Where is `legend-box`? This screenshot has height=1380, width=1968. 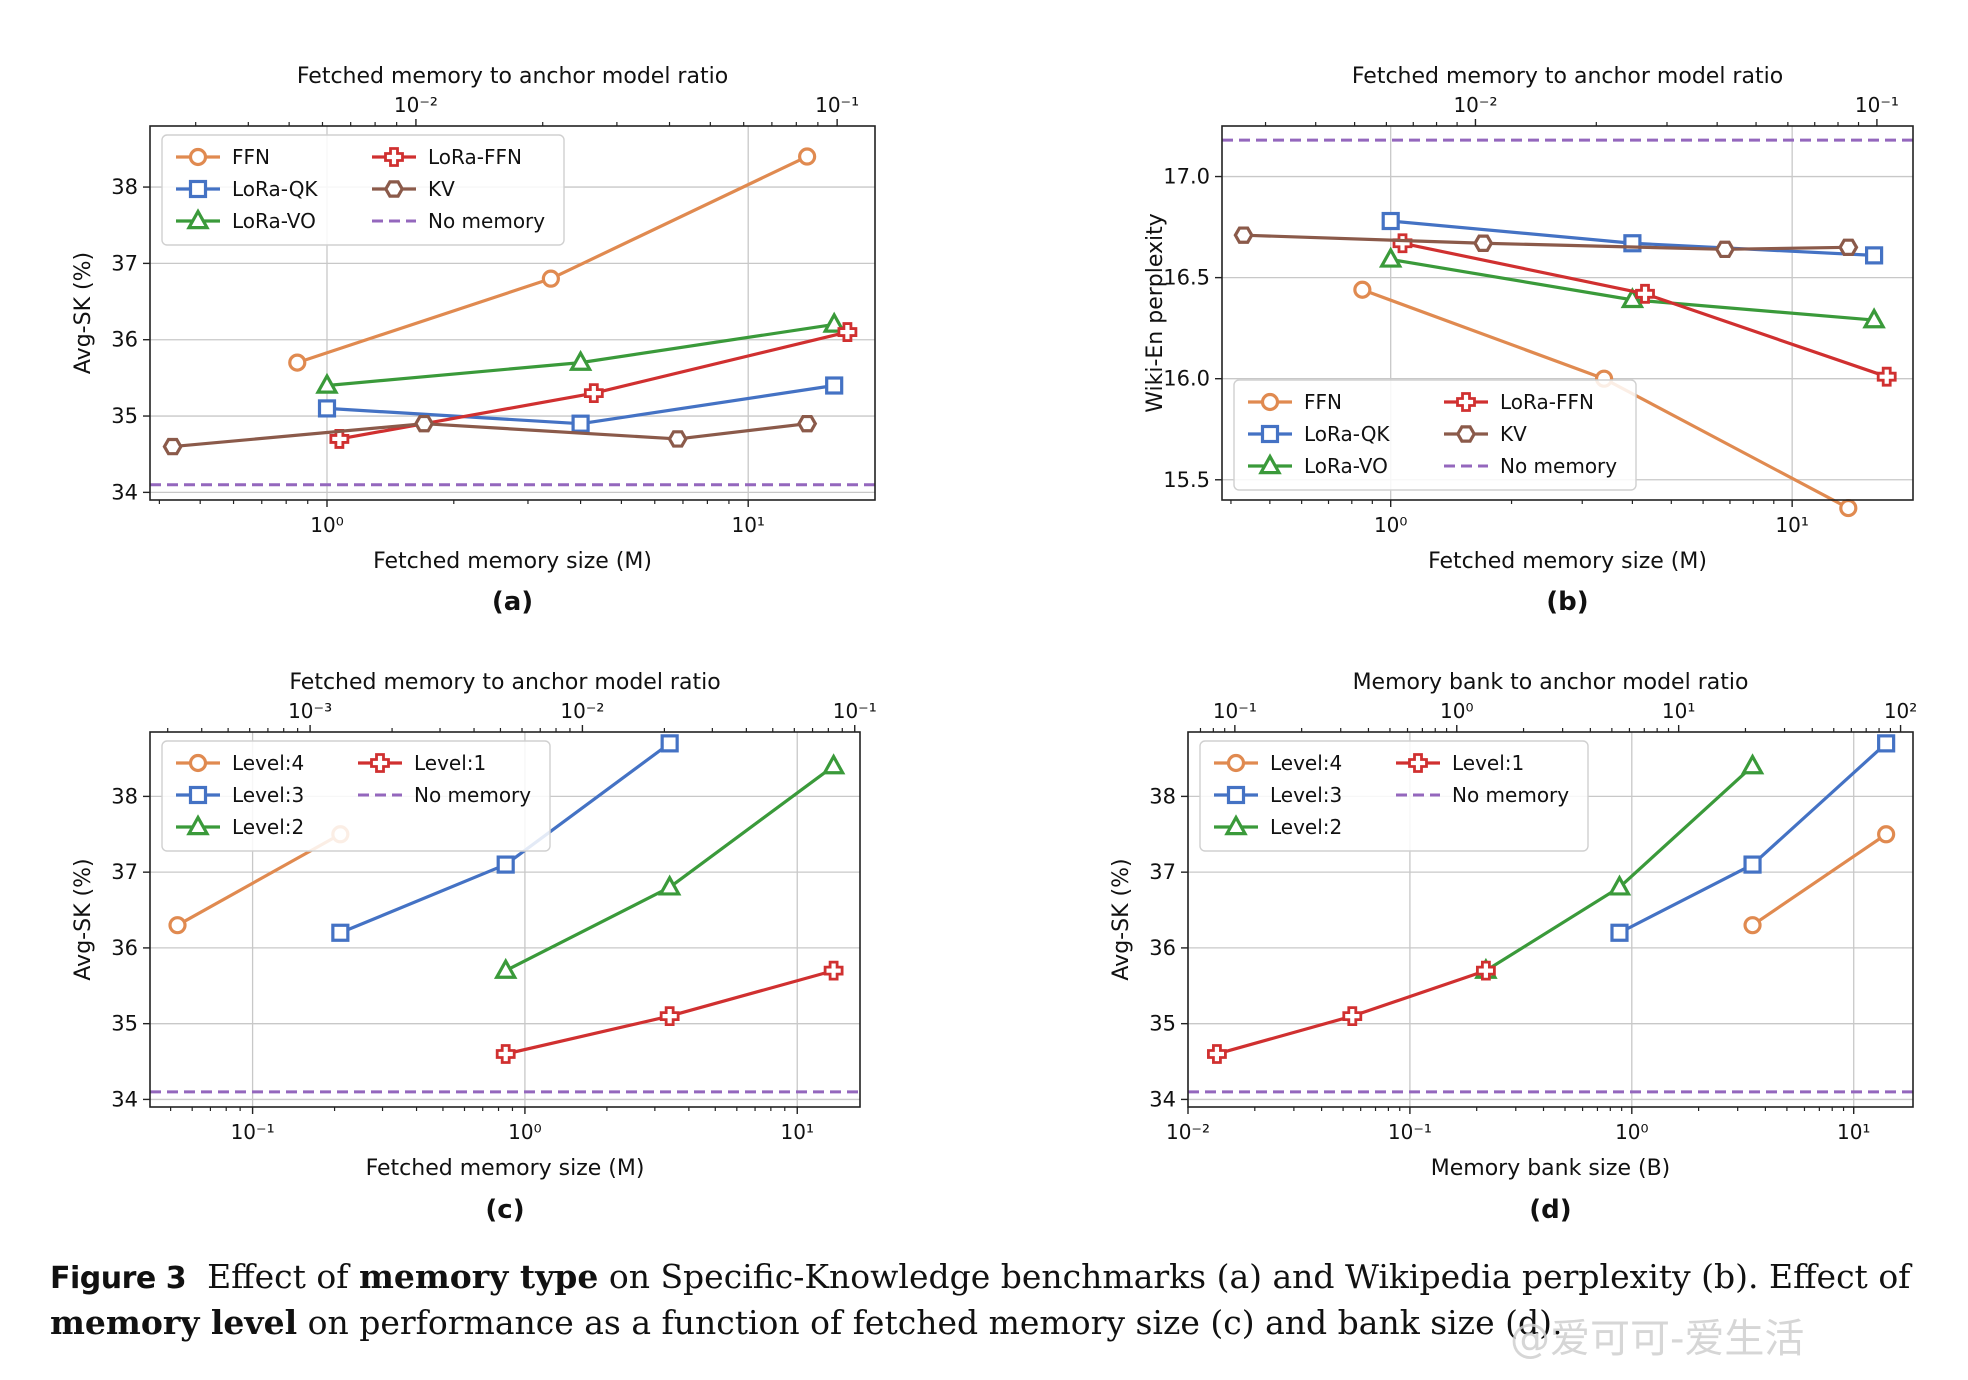 legend-box is located at coordinates (356, 796).